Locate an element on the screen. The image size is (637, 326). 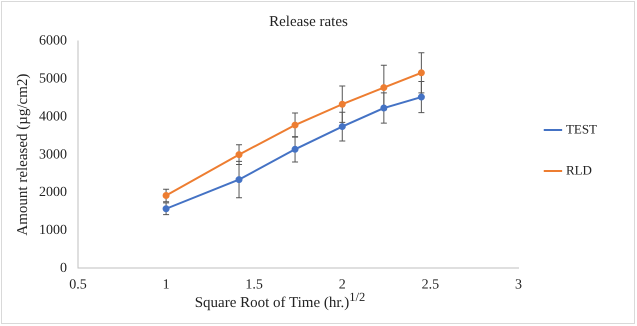
y-tick-label: 0 is located at coordinates (63, 268).